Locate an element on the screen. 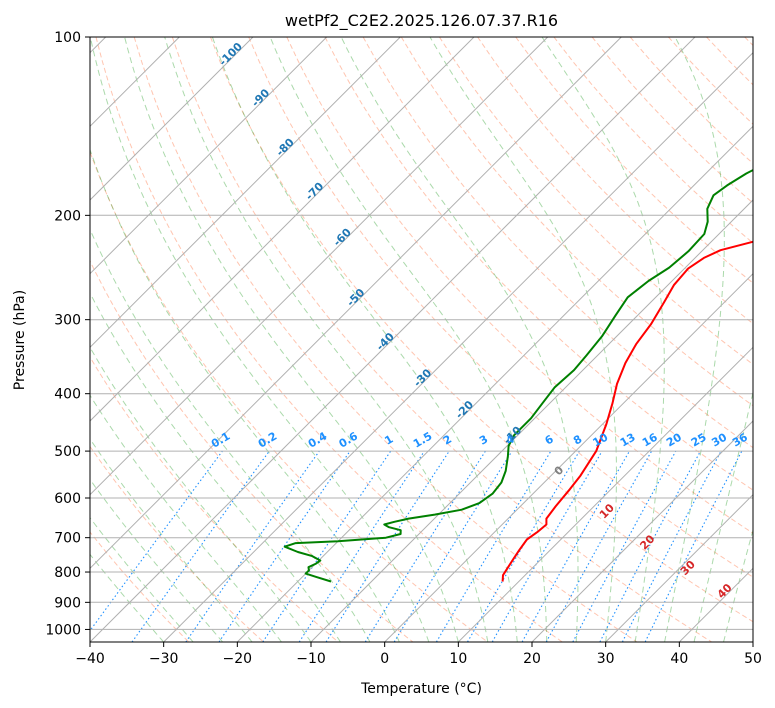 Image resolution: width=775 pixels, height=708 pixels. y-axis-label: Pressure (hPa) is located at coordinates (20, 340).